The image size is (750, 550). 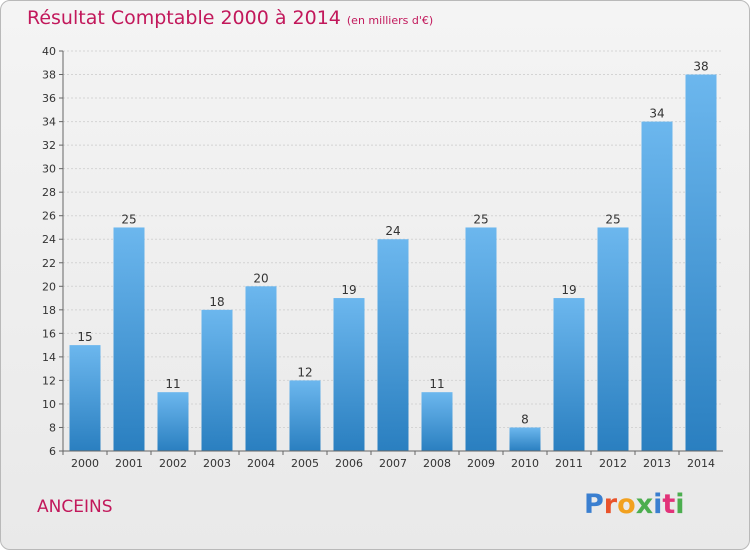 I want to click on x-tick-label: 2012, so click(x=613, y=463).